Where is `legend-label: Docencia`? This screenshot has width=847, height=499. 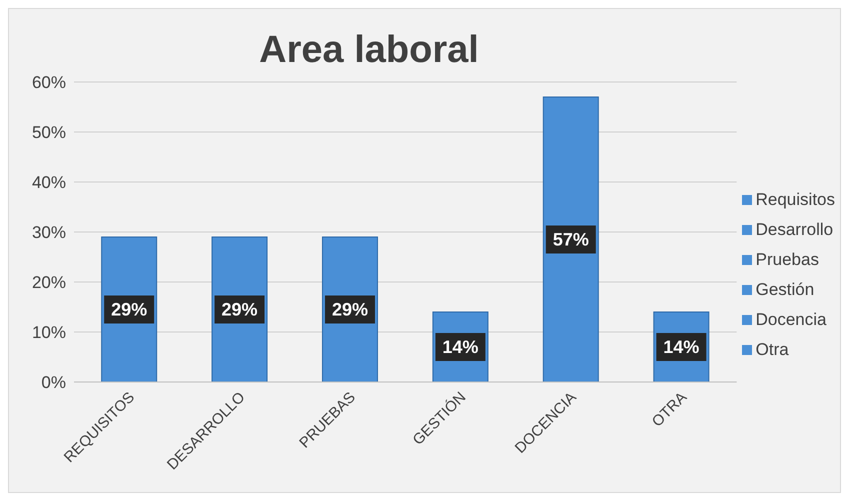 legend-label: Docencia is located at coordinates (791, 320).